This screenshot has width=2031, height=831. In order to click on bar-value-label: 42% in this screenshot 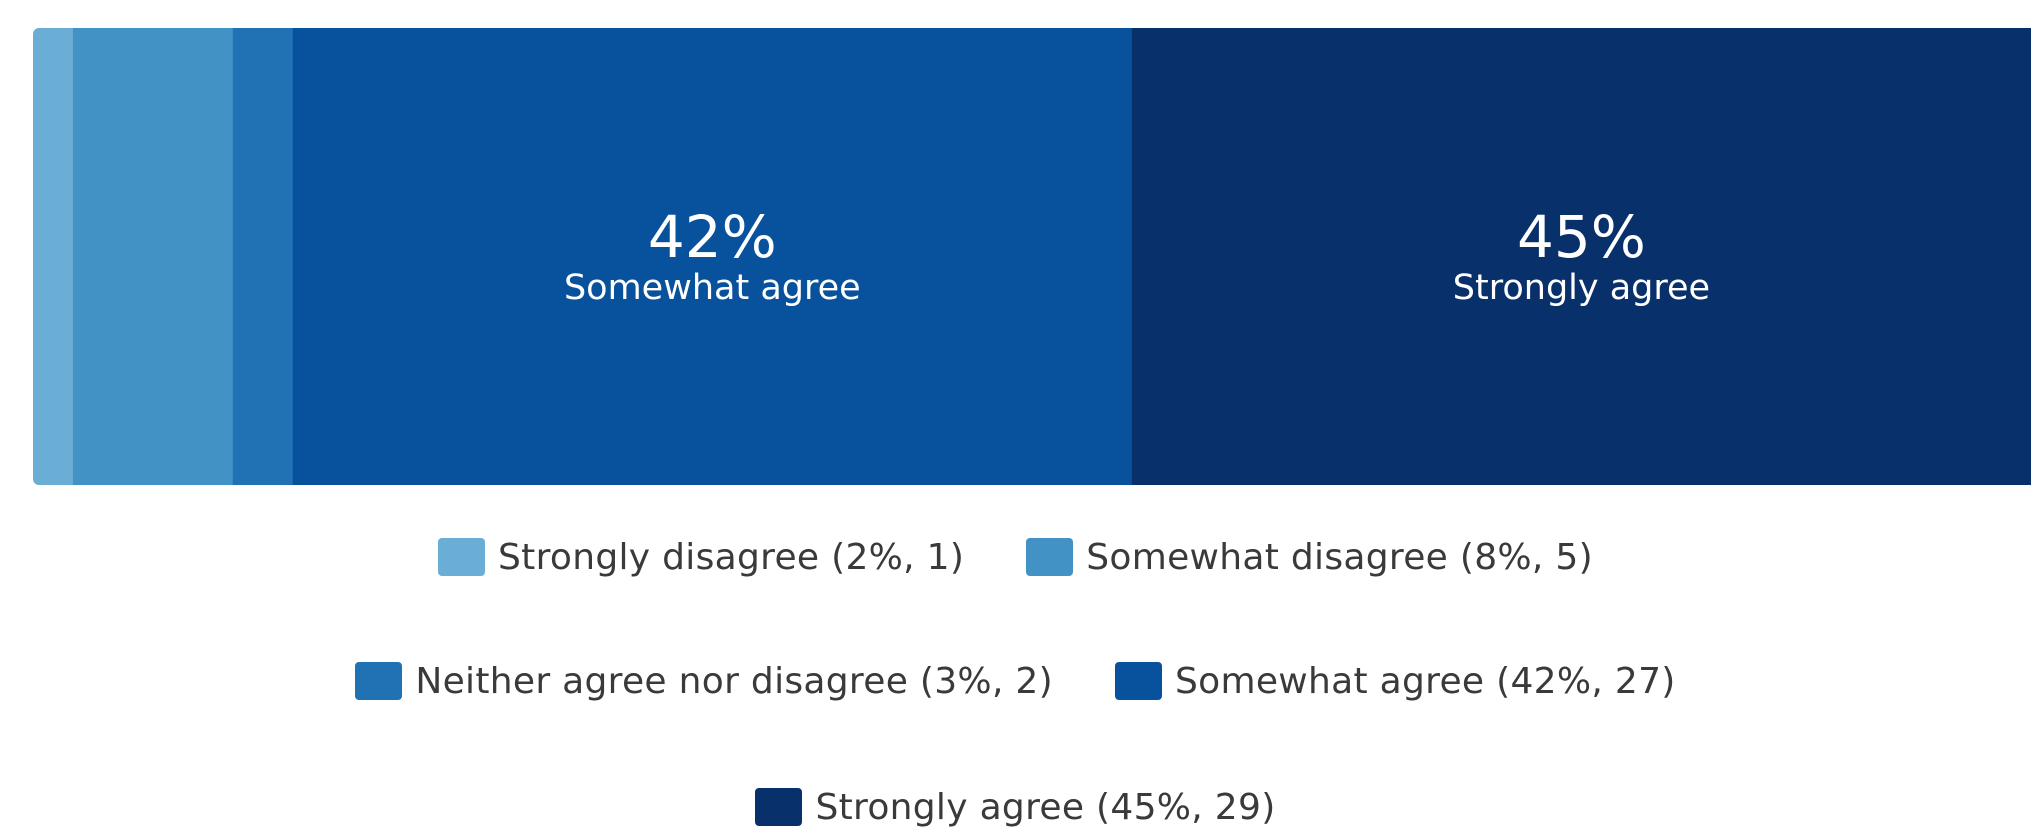, I will do `click(712, 237)`.